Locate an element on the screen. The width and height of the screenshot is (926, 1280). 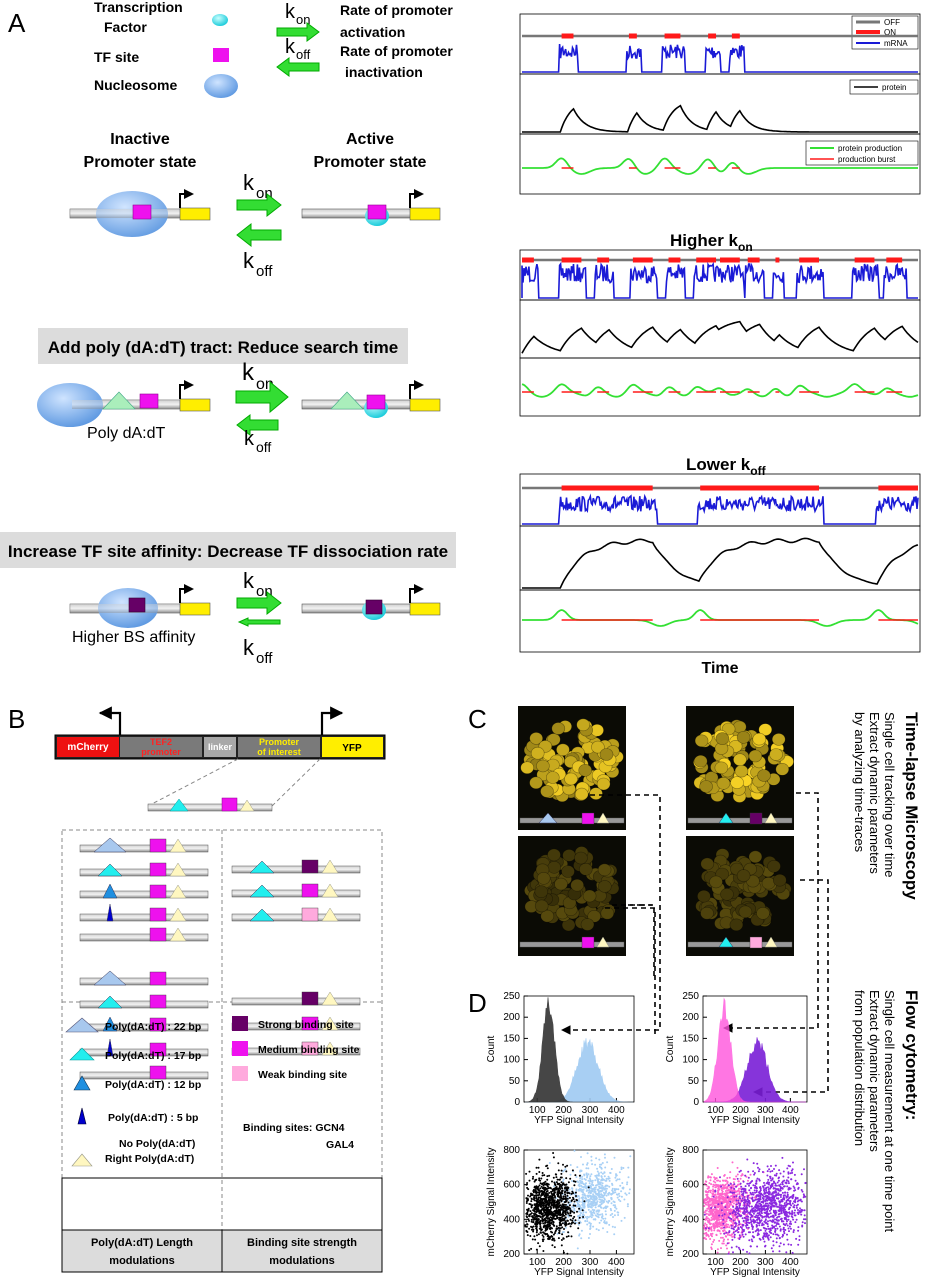
y-axis-label: mCherry Signal Intensity is located at coordinates (670, 1202).